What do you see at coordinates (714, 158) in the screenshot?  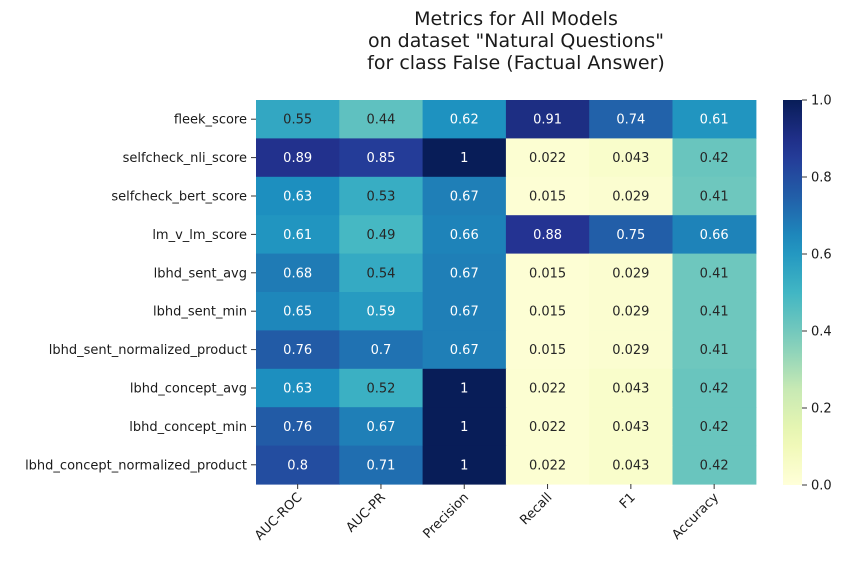 I see `cell-label-1-5: 0.42` at bounding box center [714, 158].